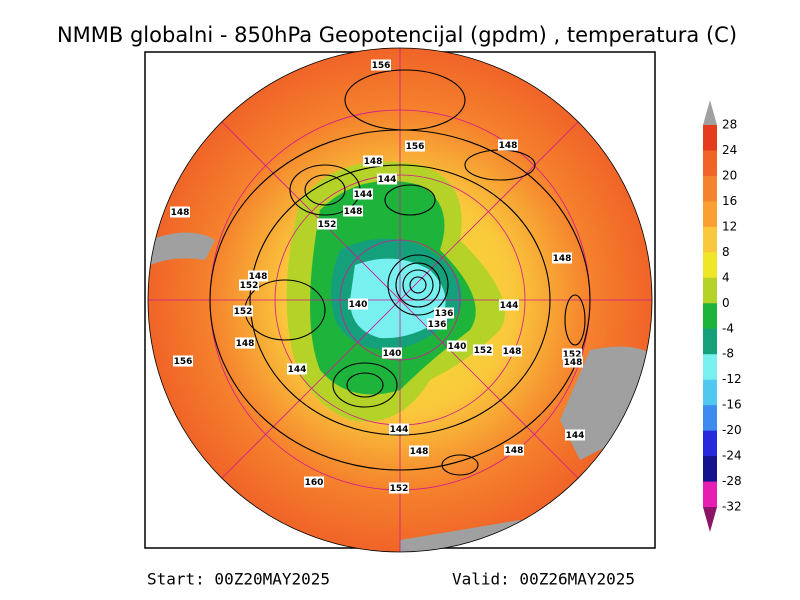 Image resolution: width=800 pixels, height=600 pixels. I want to click on colorbar-label: 20, so click(729, 175).